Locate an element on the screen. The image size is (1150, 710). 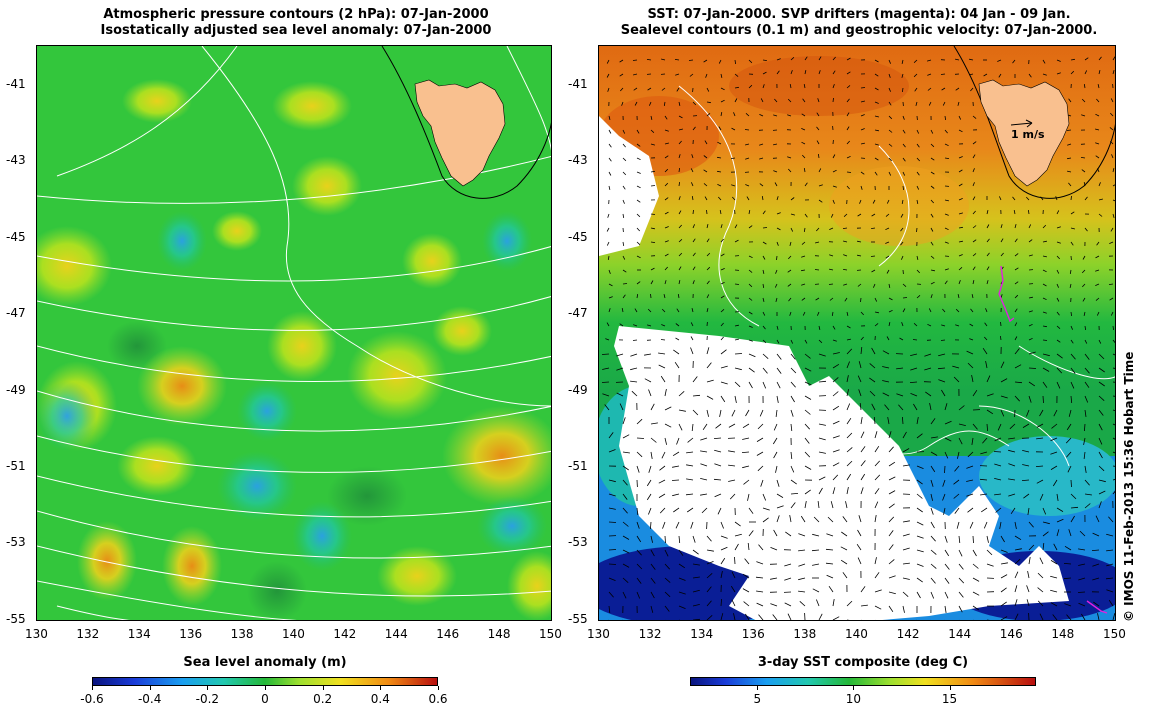
sla-colorbar-tick-label: -0.4 is located at coordinates (149, 699).